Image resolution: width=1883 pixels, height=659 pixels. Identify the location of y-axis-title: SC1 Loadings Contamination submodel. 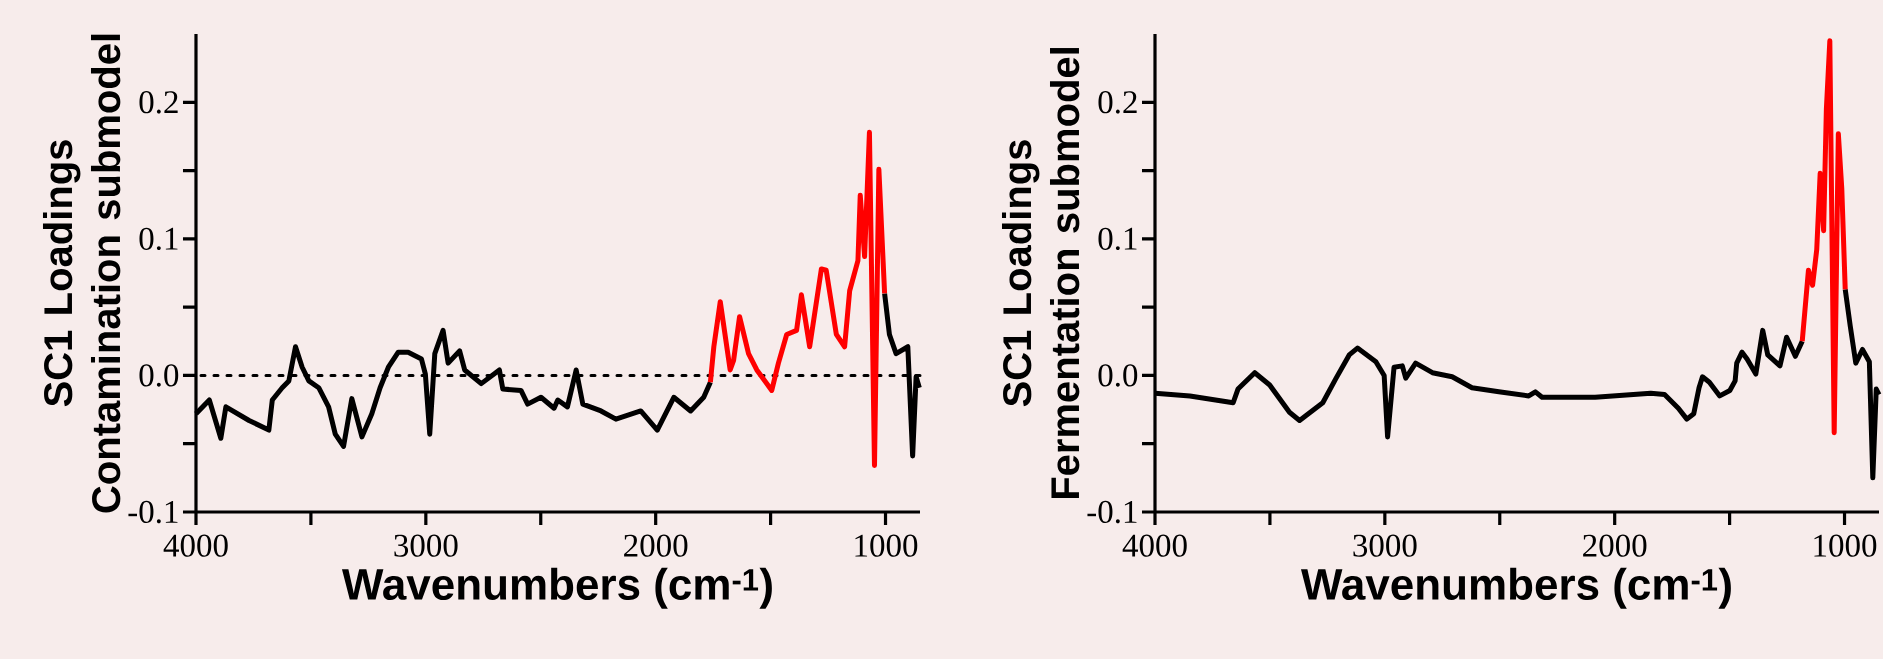
(81, 273).